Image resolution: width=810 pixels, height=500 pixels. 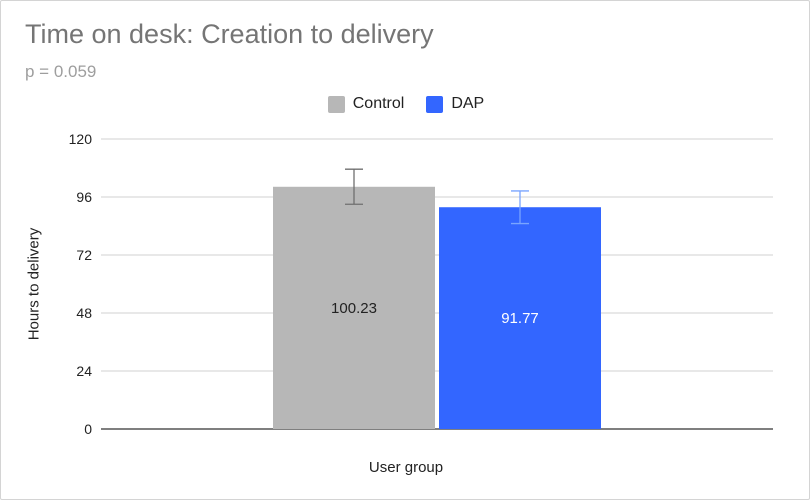 What do you see at coordinates (468, 103) in the screenshot?
I see `legend-label-dap: DAP` at bounding box center [468, 103].